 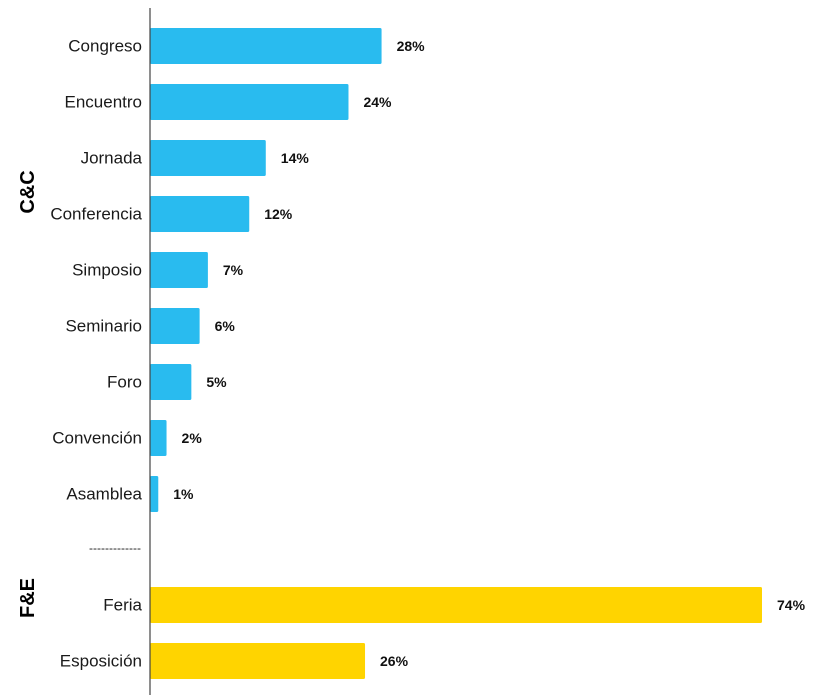 I want to click on category-label-simposio: Simposio, so click(x=107, y=270).